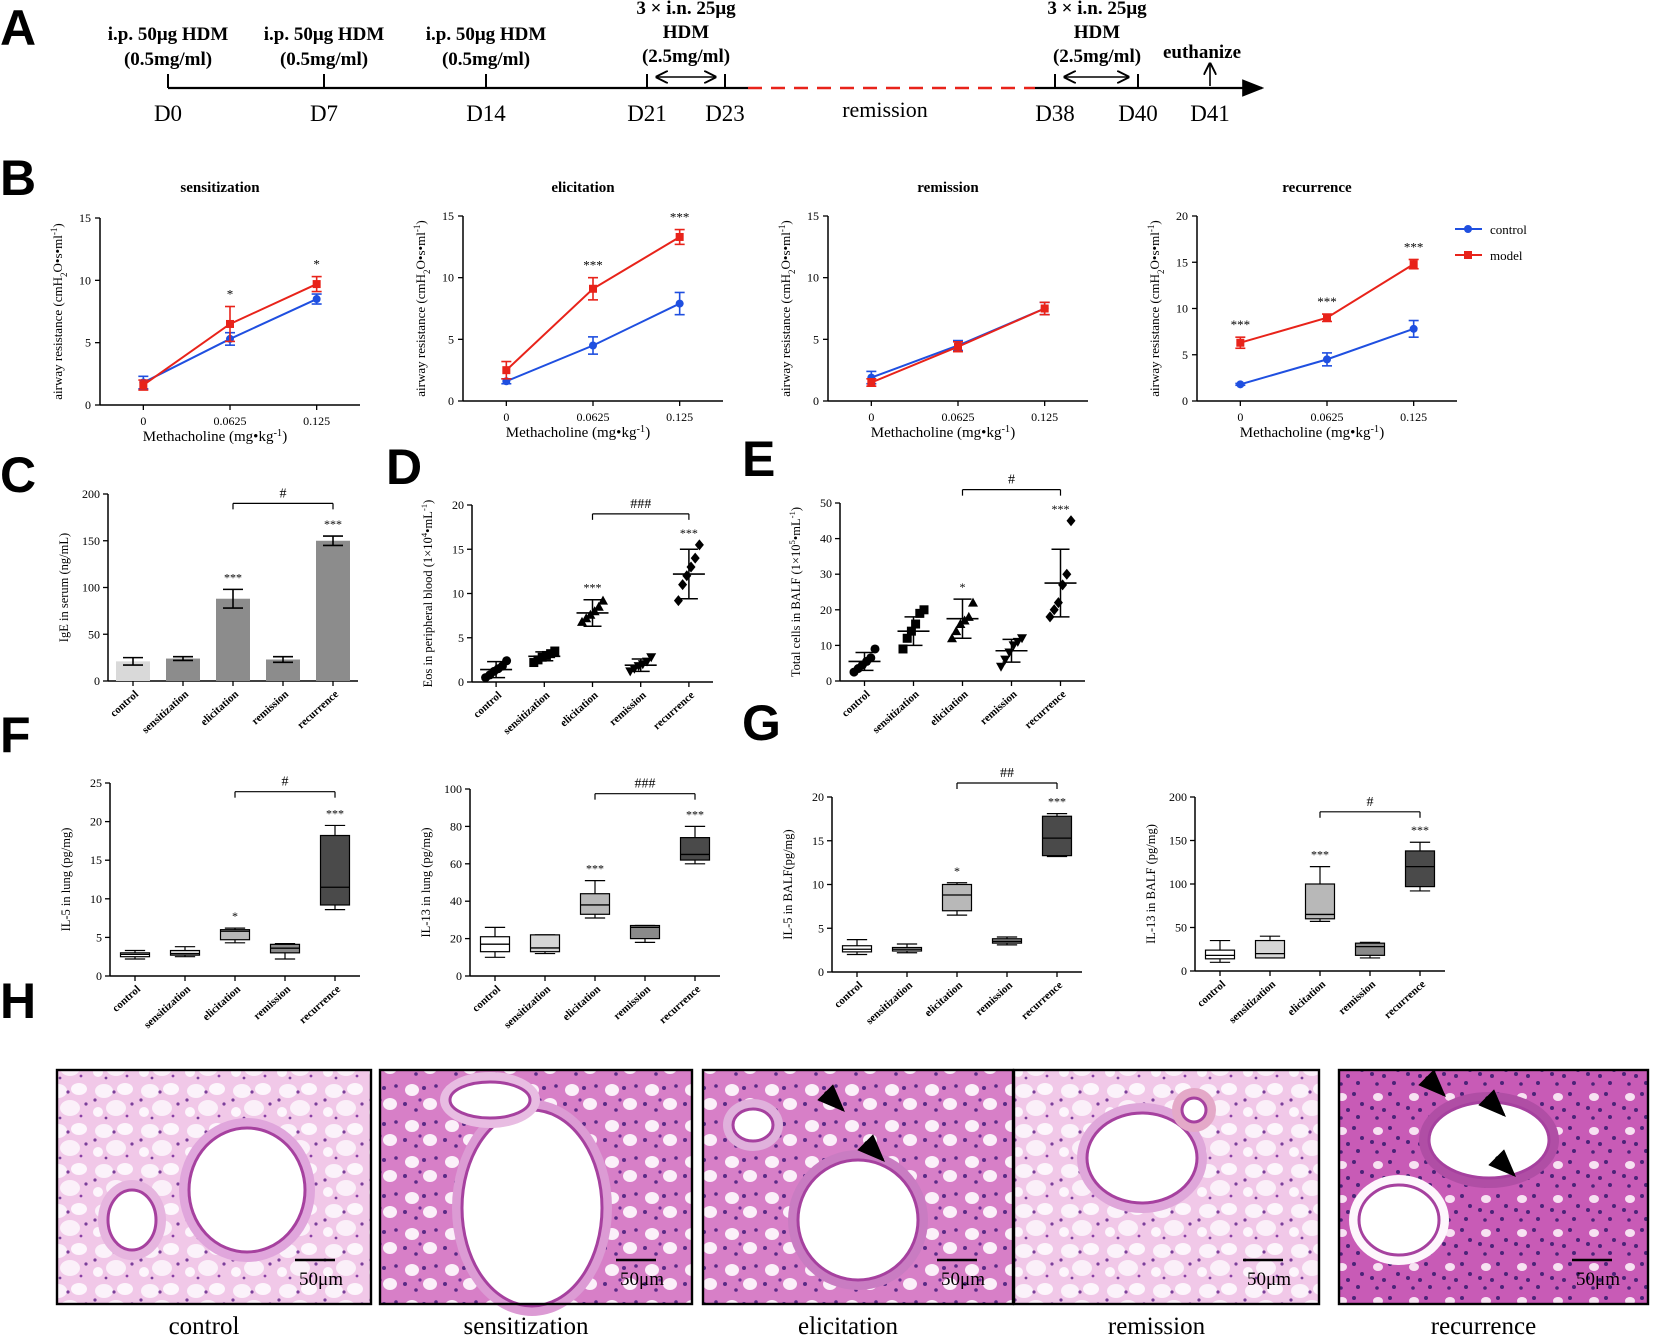 The image size is (1654, 1341). Describe the element at coordinates (792, 542) in the screenshot. I see `y-axis-label-part: 5` at that location.